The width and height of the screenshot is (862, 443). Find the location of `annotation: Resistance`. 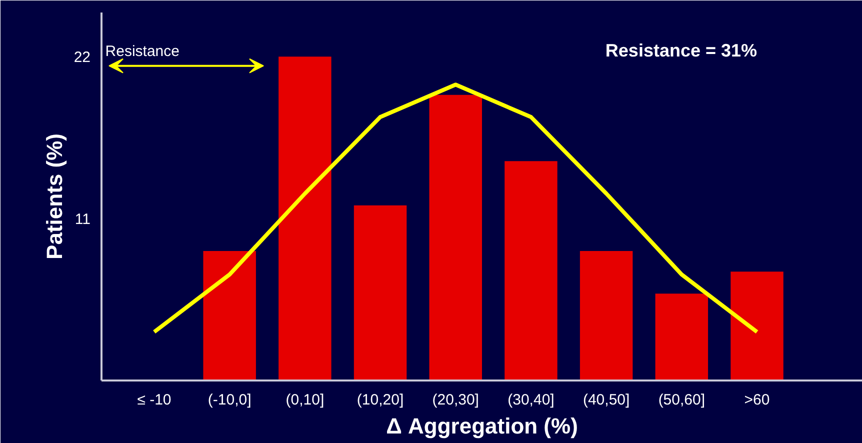

annotation: Resistance is located at coordinates (142, 51).